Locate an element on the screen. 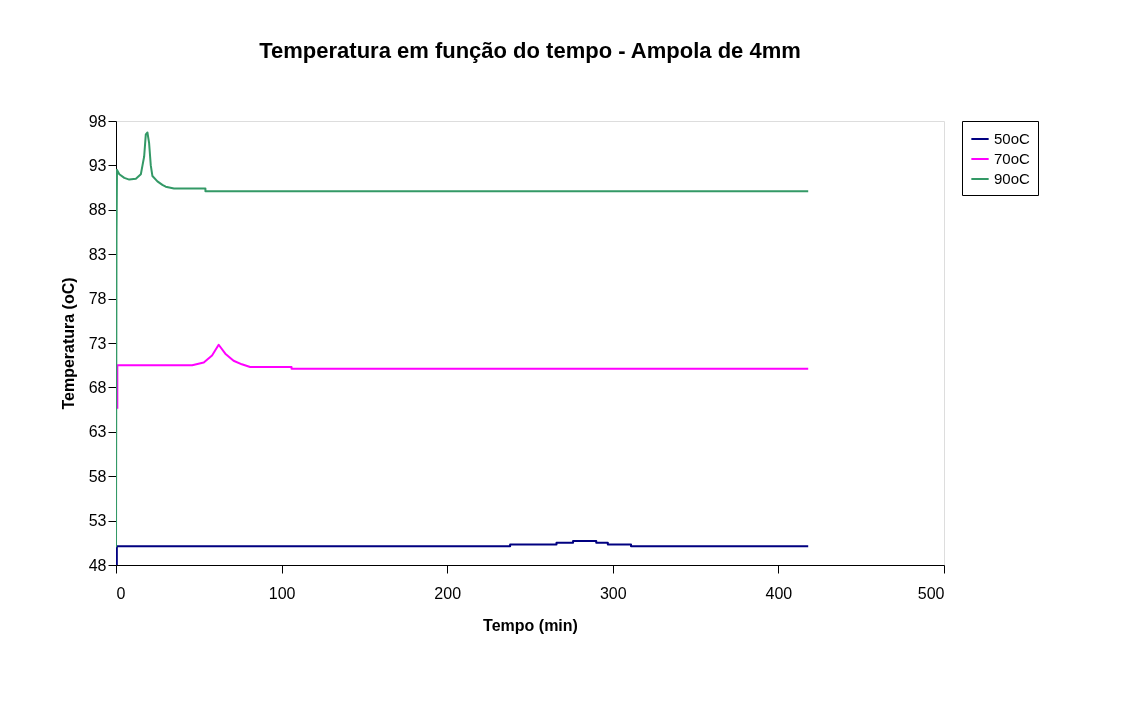 Image resolution: width=1136 pixels, height=726 pixels. y-tick-label: 73 is located at coordinates (97, 343).